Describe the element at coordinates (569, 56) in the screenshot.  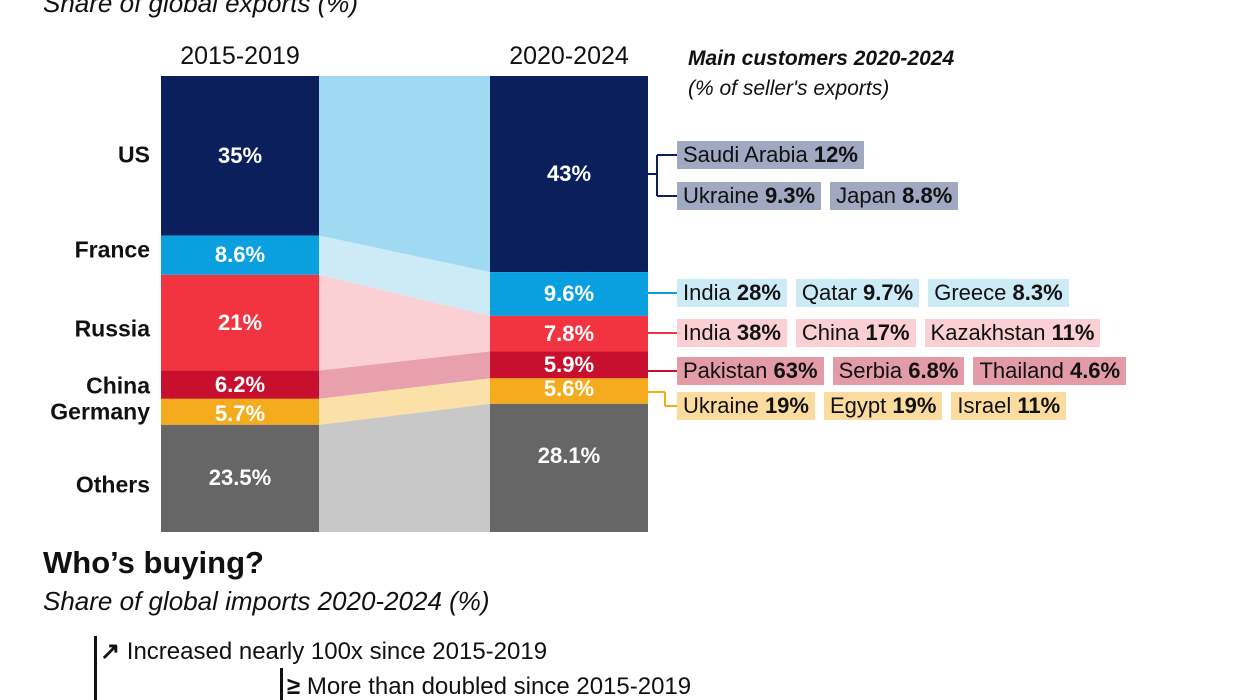
I see `column-header-right: 2020-2024` at that location.